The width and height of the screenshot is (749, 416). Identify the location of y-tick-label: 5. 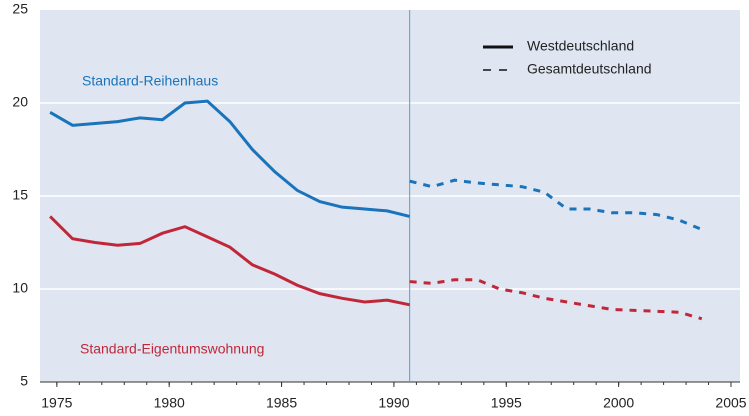
(24, 381).